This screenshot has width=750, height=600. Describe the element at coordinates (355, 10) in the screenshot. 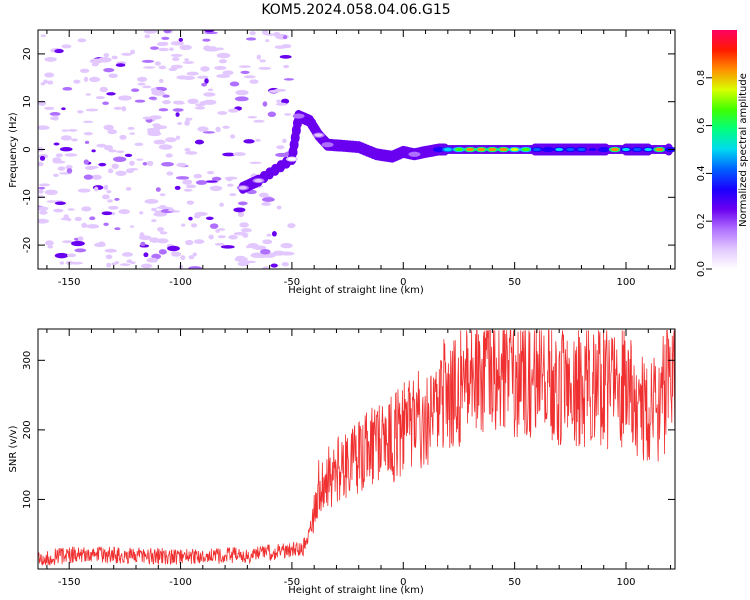

I see `figure-title: KOM5.2024.058.04.06.G15` at that location.